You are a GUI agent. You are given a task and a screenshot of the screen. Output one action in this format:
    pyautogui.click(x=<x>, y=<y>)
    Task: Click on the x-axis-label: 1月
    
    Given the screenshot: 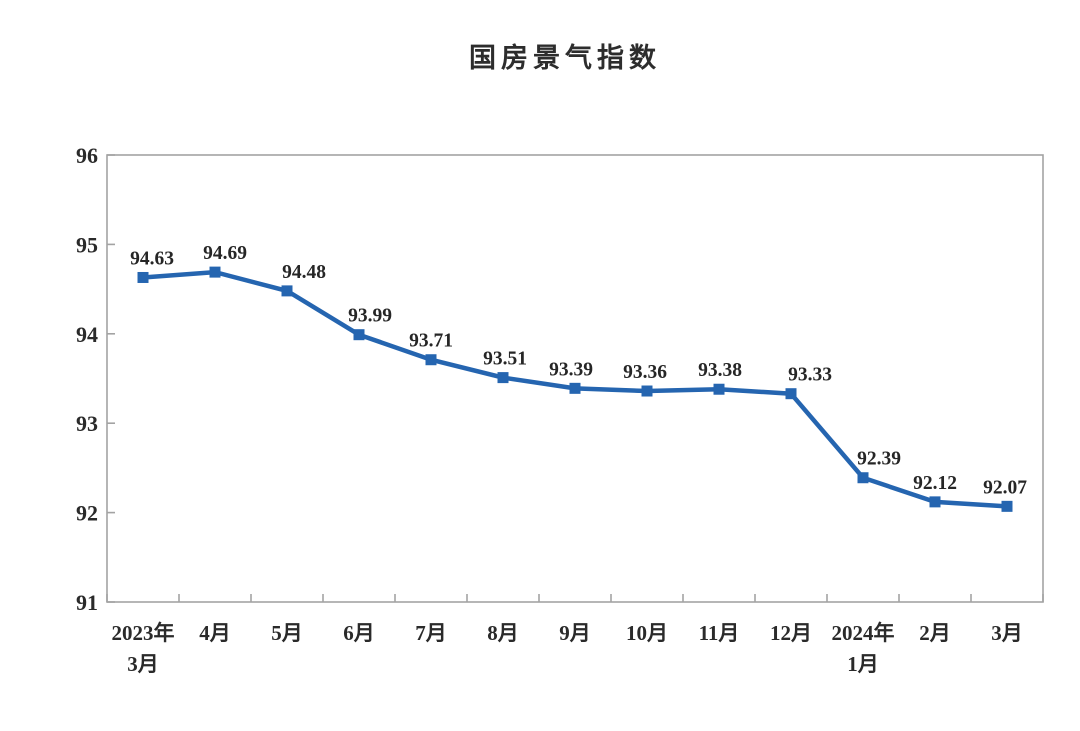 What is the action you would take?
    pyautogui.click(x=863, y=664)
    